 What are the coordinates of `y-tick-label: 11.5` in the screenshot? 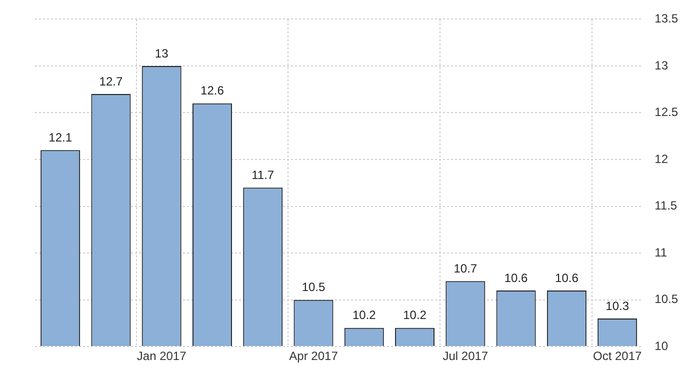 It's located at (666, 205).